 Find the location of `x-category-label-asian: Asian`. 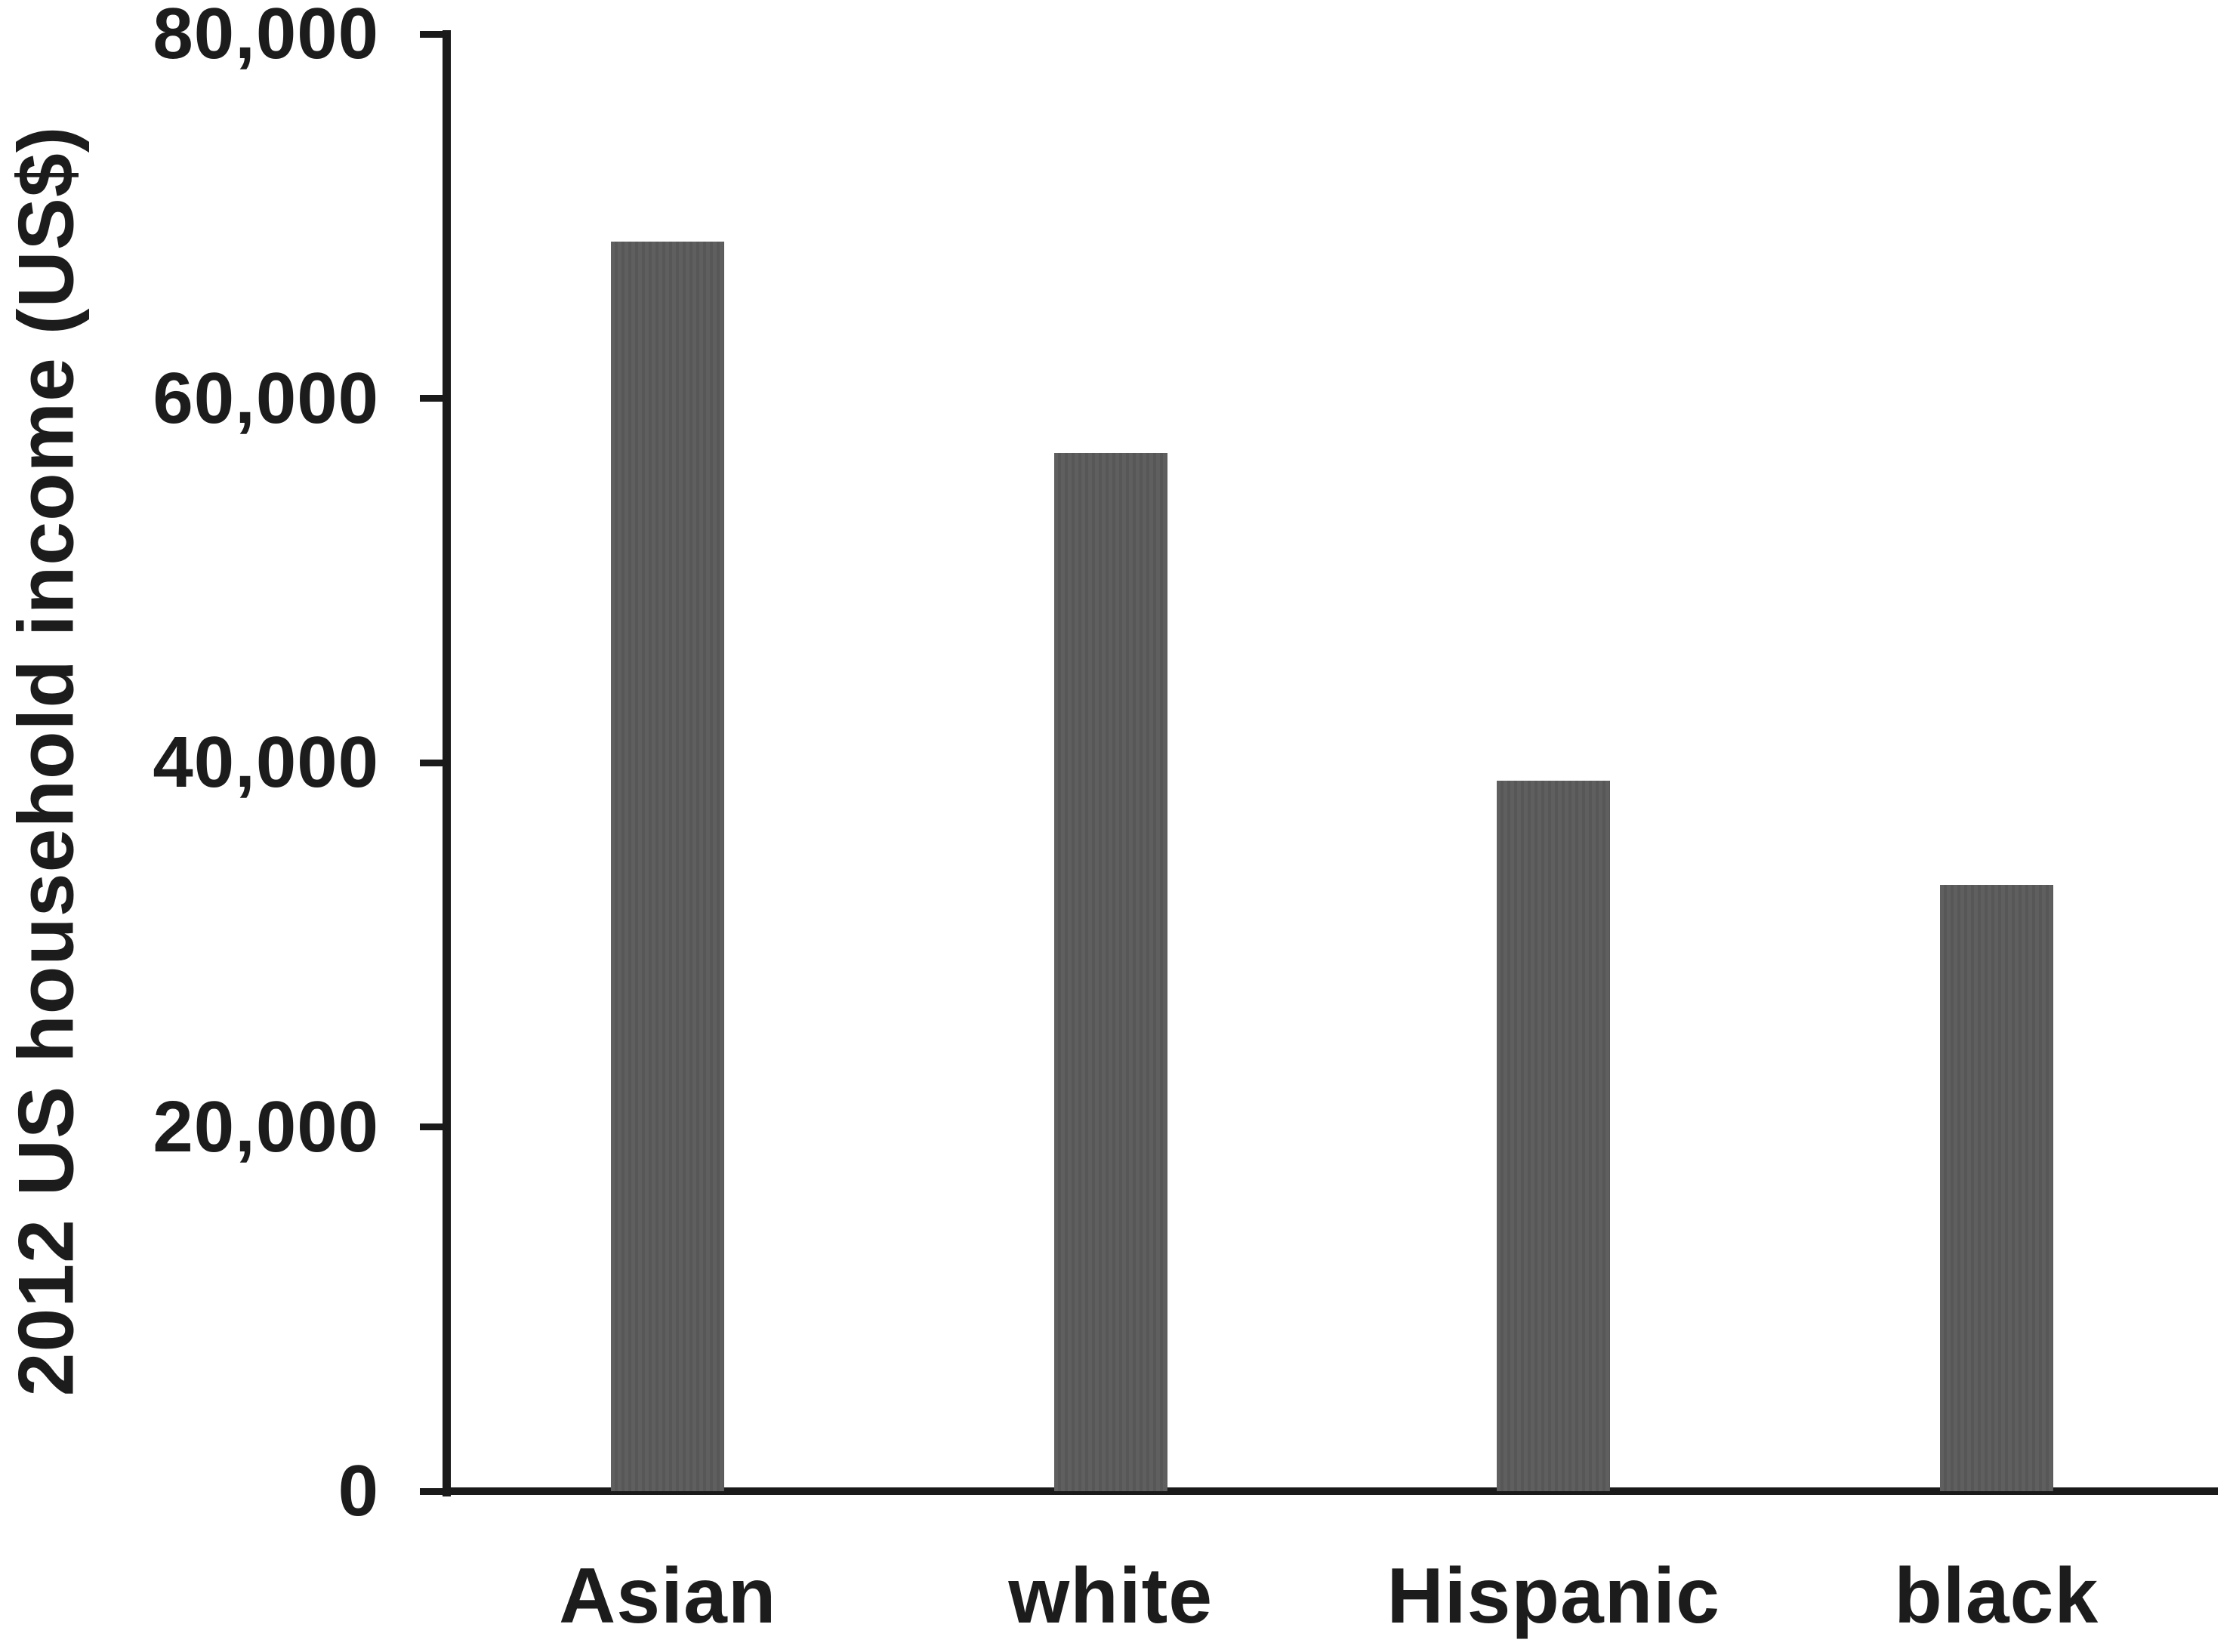

x-category-label-asian: Asian is located at coordinates (668, 1596).